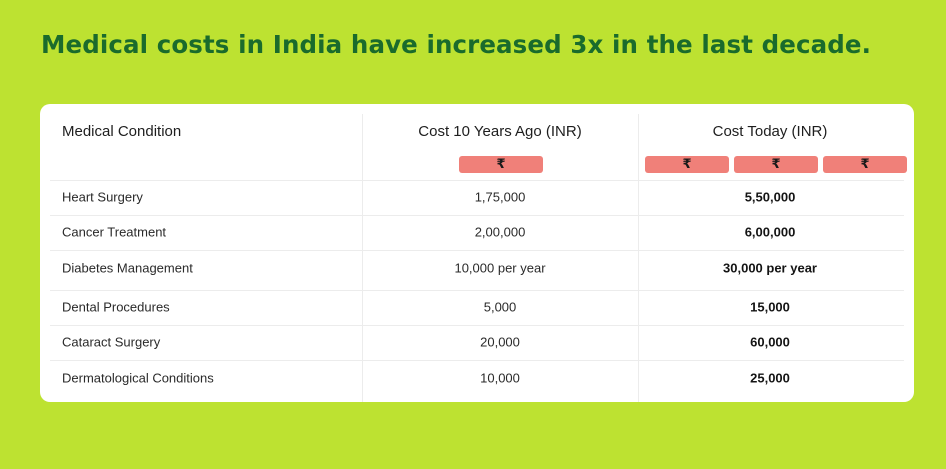  What do you see at coordinates (770, 378) in the screenshot?
I see `row-cost-today: 25,000` at bounding box center [770, 378].